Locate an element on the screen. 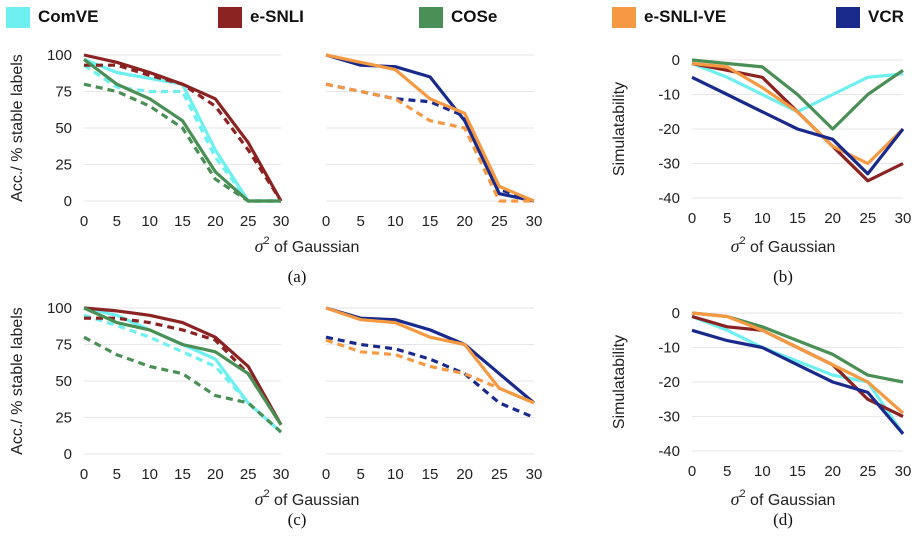 The width and height of the screenshot is (916, 541). series-line-e-snli-dashed is located at coordinates (183, 132).